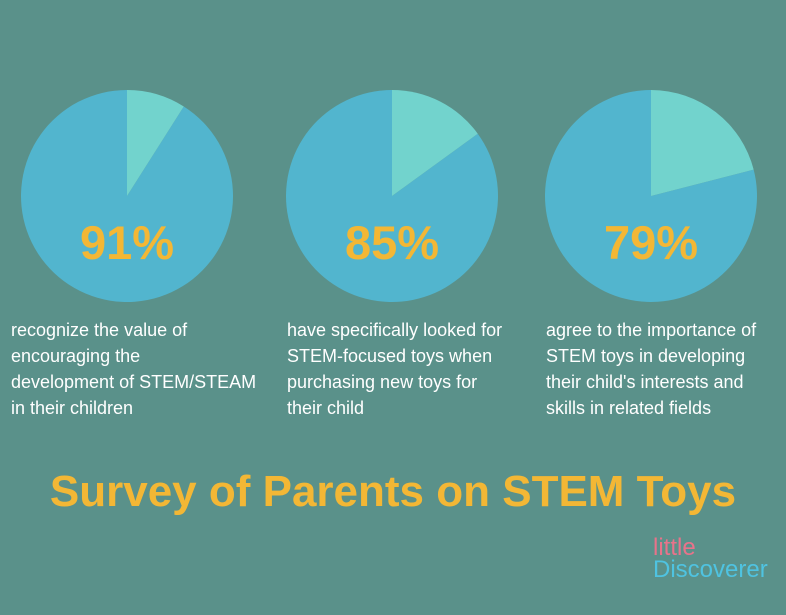 The height and width of the screenshot is (615, 786). What do you see at coordinates (76, 356) in the screenshot?
I see `description-line: encouraging the` at bounding box center [76, 356].